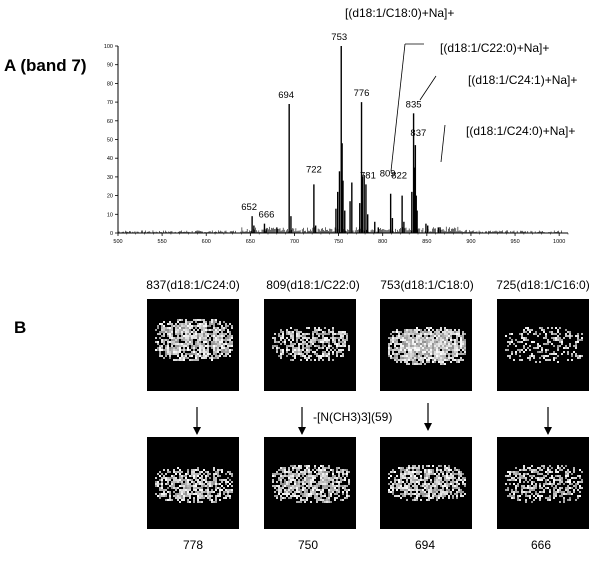  I want to click on ion-image-694-pixels, so click(427, 483).